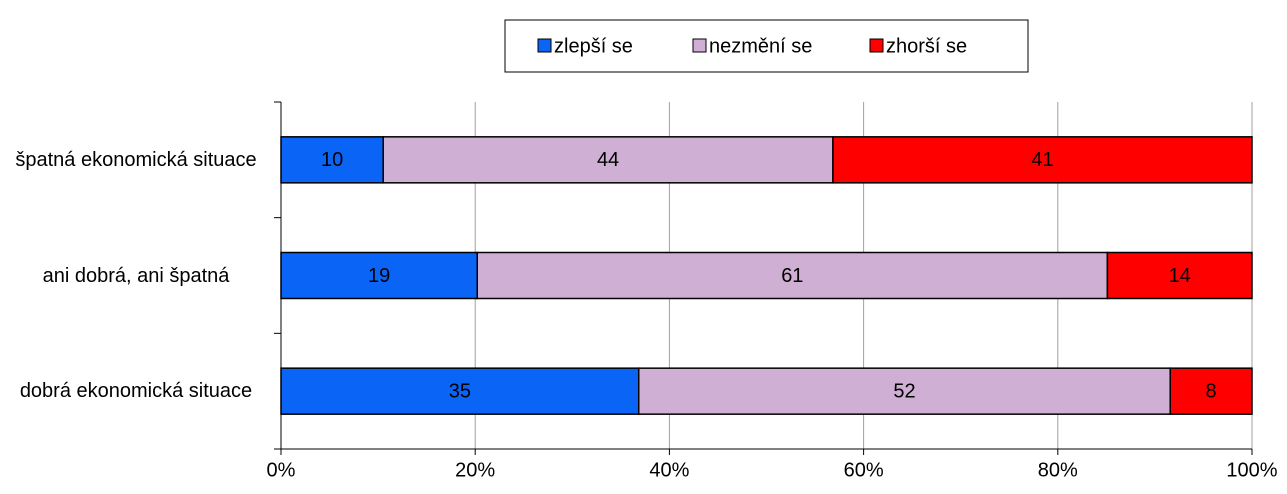  I want to click on data-label: 41, so click(1042, 160).